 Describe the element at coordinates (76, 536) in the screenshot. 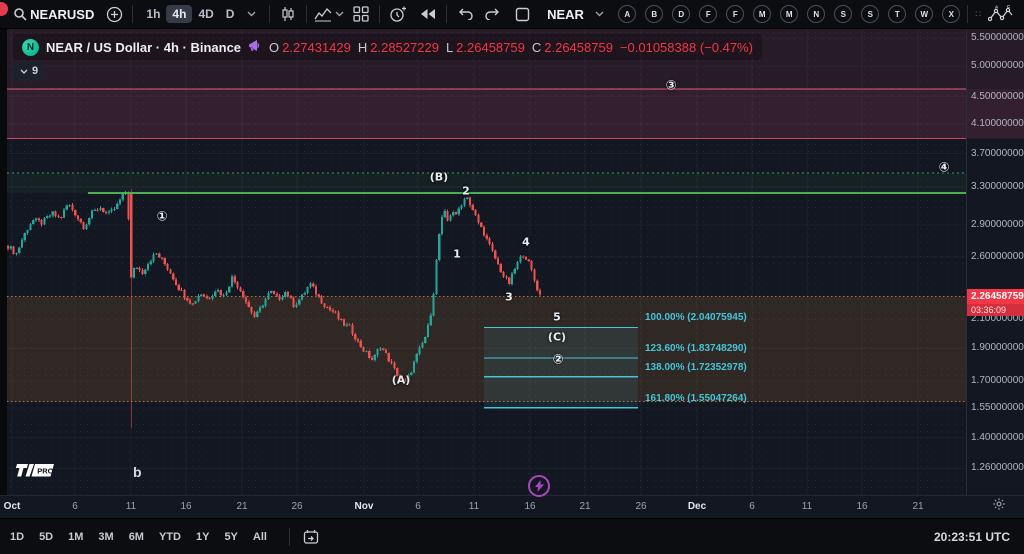

I see `range-1M: 1M` at that location.